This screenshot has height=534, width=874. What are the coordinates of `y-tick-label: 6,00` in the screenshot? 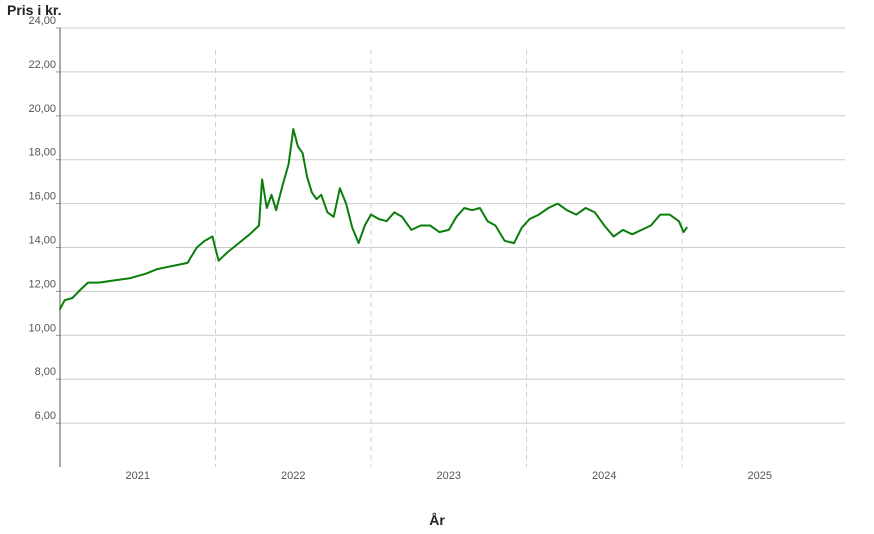 It's located at (45, 416).